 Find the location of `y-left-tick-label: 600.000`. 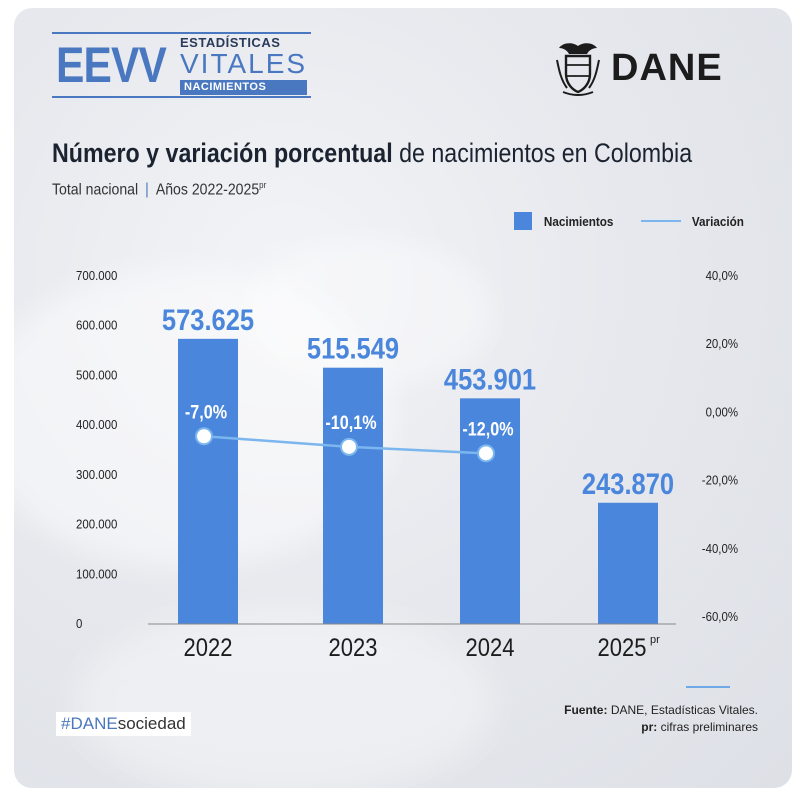

y-left-tick-label: 600.000 is located at coordinates (97, 325).